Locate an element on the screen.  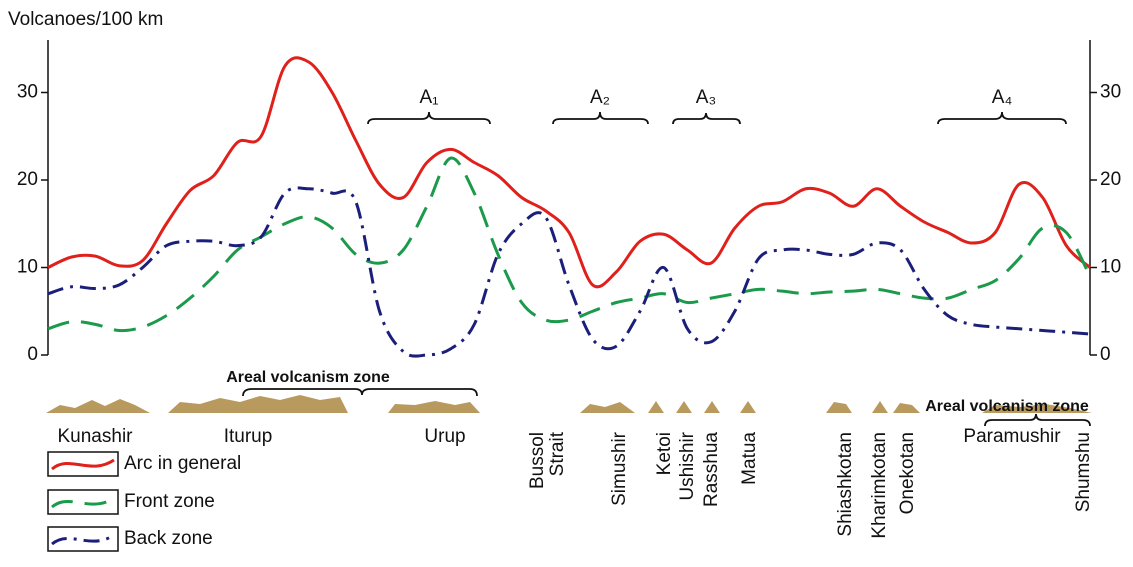
island-label: Ketoi is located at coordinates (664, 453).